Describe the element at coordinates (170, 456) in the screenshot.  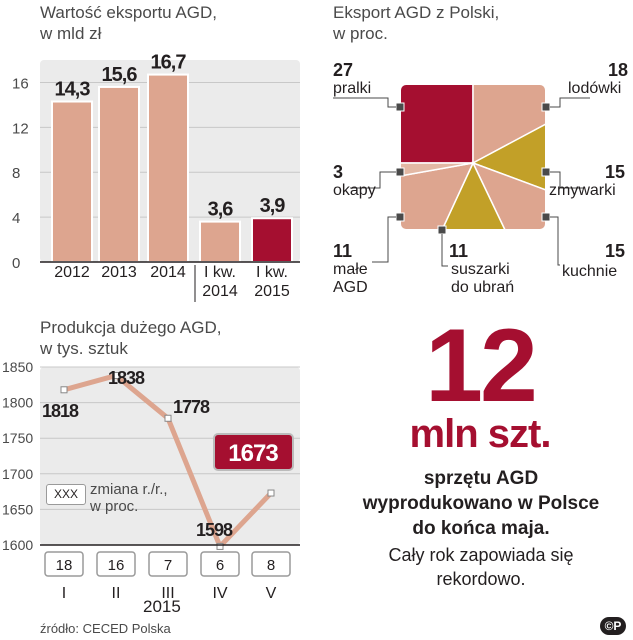
I see `line-plot-background` at that location.